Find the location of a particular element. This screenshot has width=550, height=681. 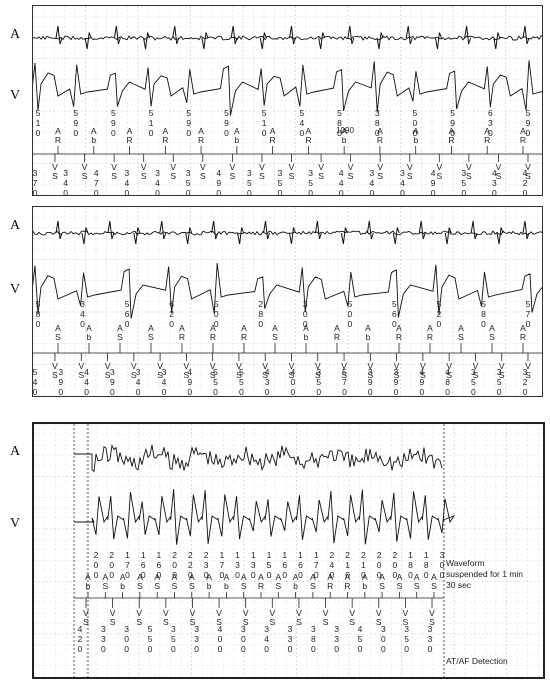

v-interval-label: 9 is located at coordinates (452, 123).